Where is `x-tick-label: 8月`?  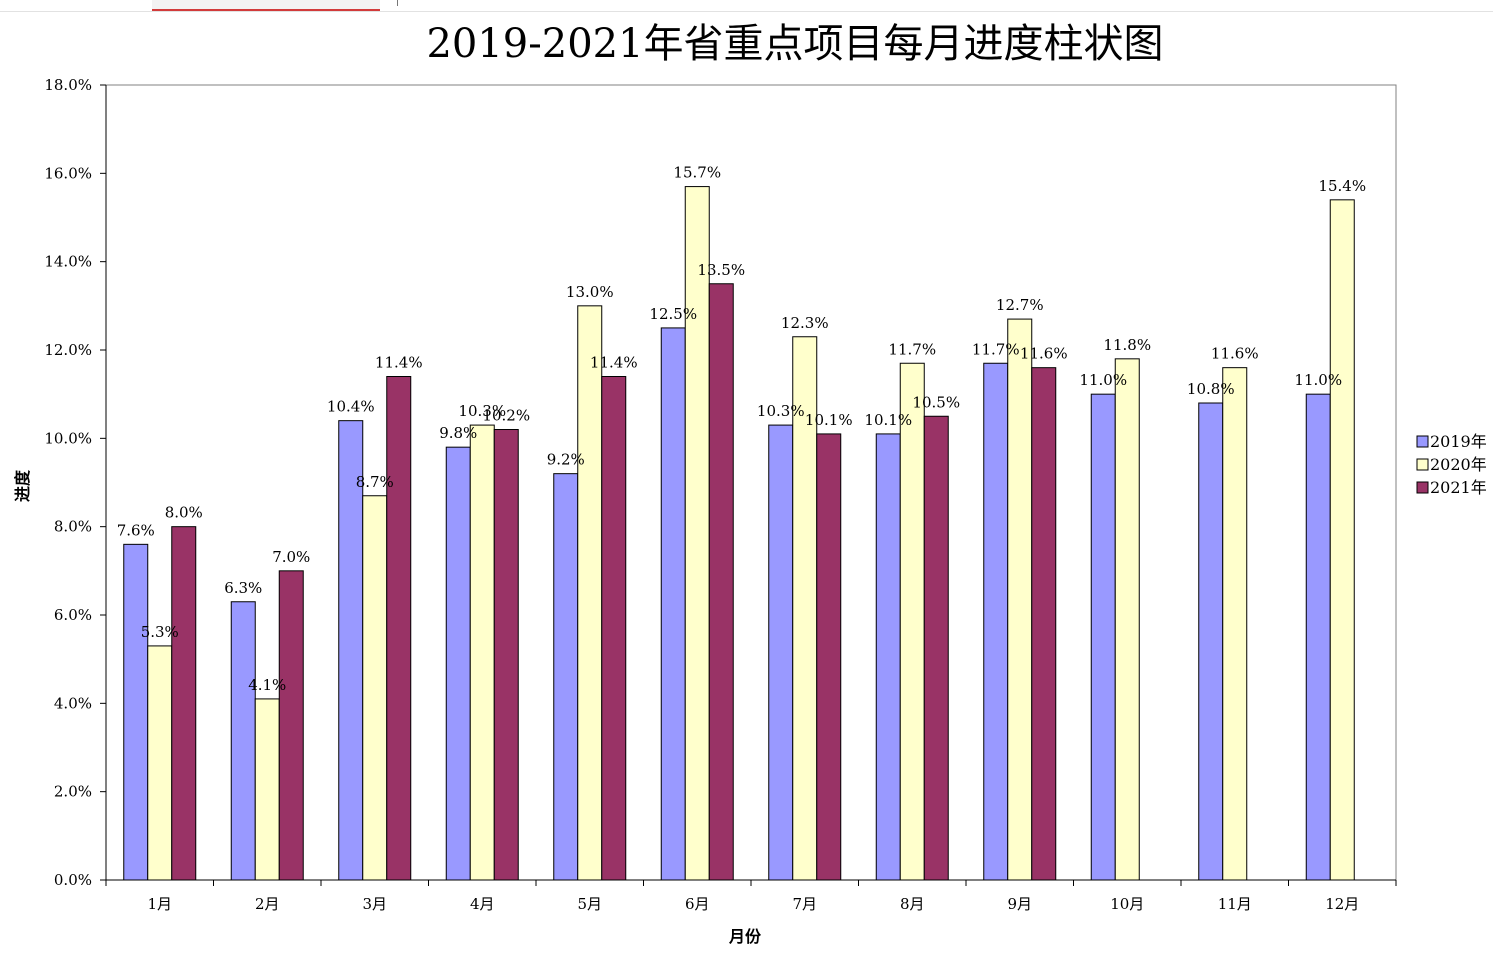 x-tick-label: 8月 is located at coordinates (912, 904).